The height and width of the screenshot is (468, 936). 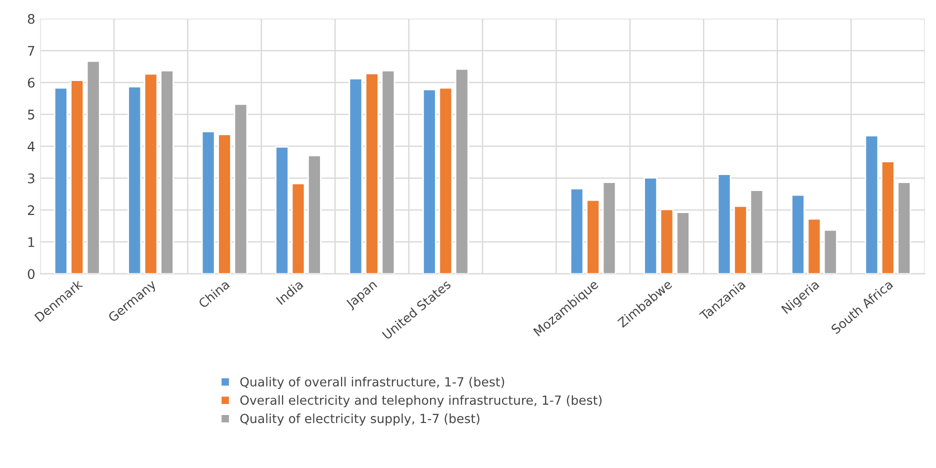 I want to click on y-tick-label: 3, so click(x=31, y=178).